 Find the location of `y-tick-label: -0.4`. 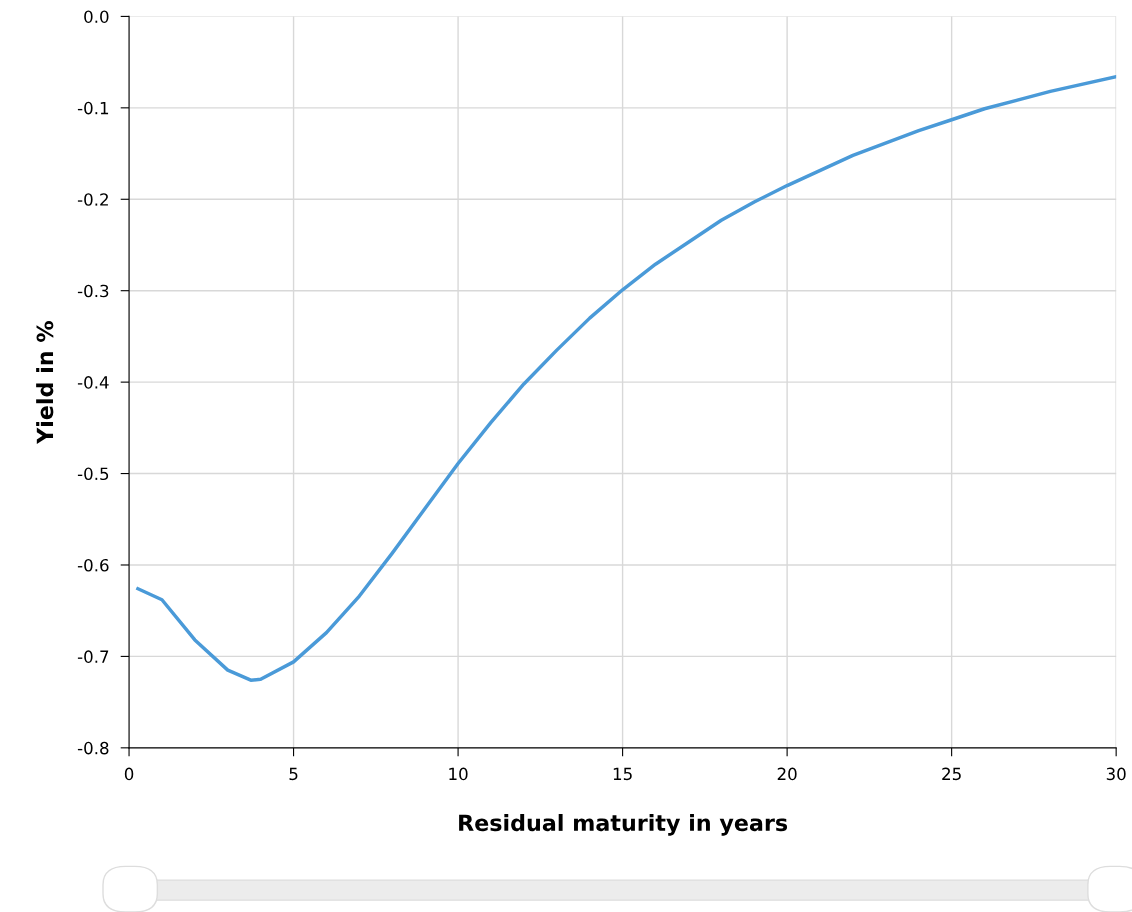

y-tick-label: -0.4 is located at coordinates (93, 382).